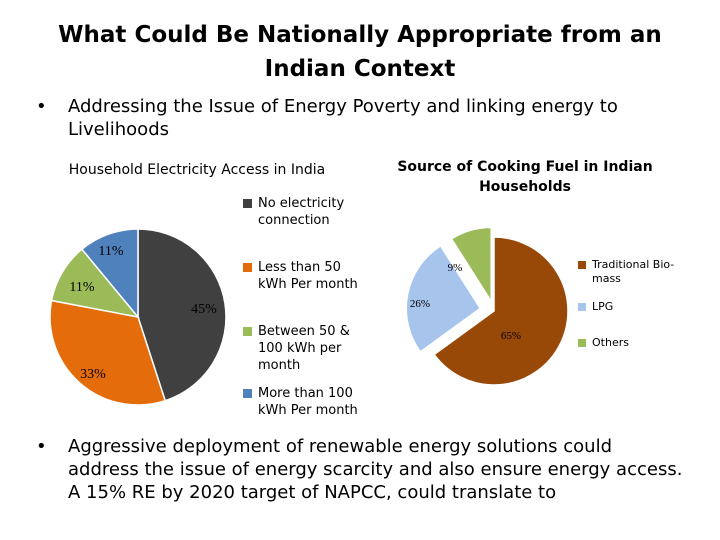 This screenshot has width=720, height=540. I want to click on data-label-lpg: 26%, so click(420, 304).